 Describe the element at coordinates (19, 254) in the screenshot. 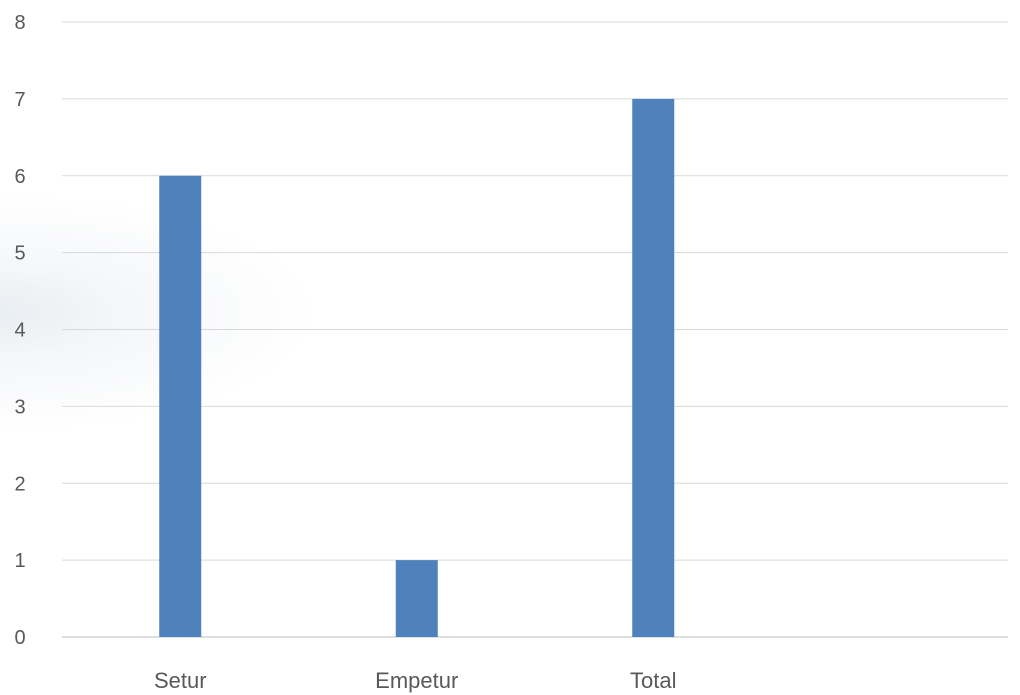

I see `y-tick-label: 5` at that location.